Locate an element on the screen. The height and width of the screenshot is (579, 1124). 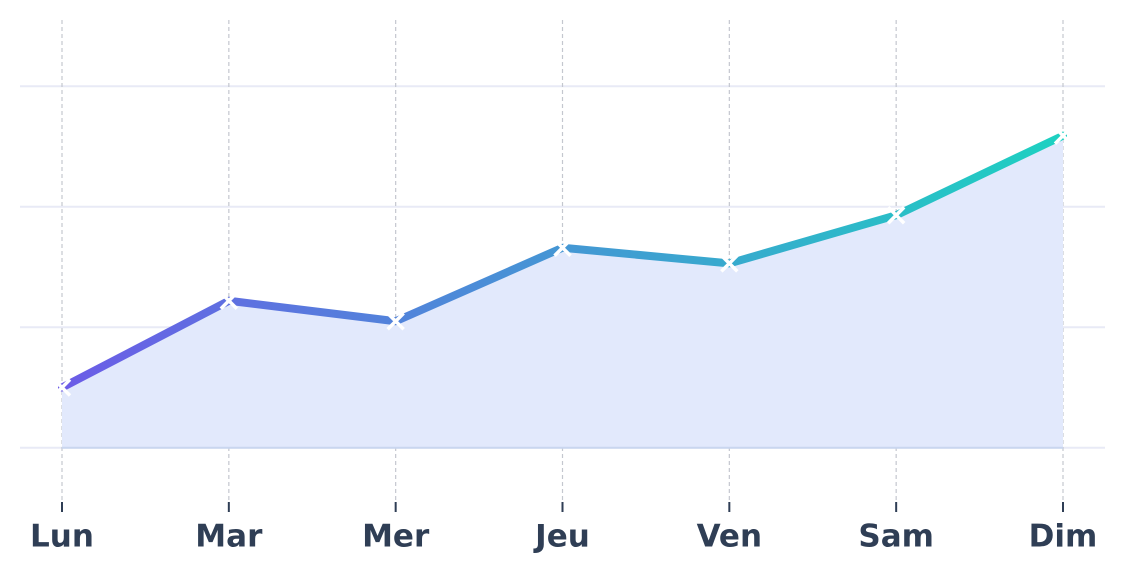
x-tick-label: Ven is located at coordinates (729, 537).